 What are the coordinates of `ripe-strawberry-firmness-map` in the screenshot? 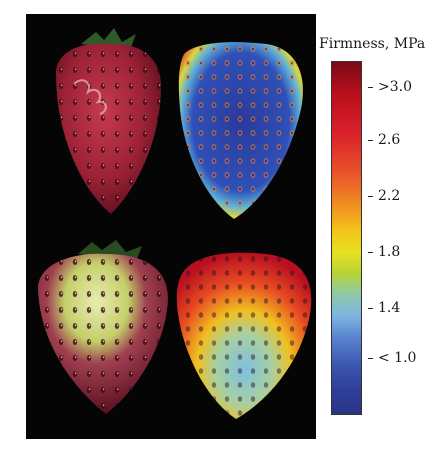 It's located at (240, 130).